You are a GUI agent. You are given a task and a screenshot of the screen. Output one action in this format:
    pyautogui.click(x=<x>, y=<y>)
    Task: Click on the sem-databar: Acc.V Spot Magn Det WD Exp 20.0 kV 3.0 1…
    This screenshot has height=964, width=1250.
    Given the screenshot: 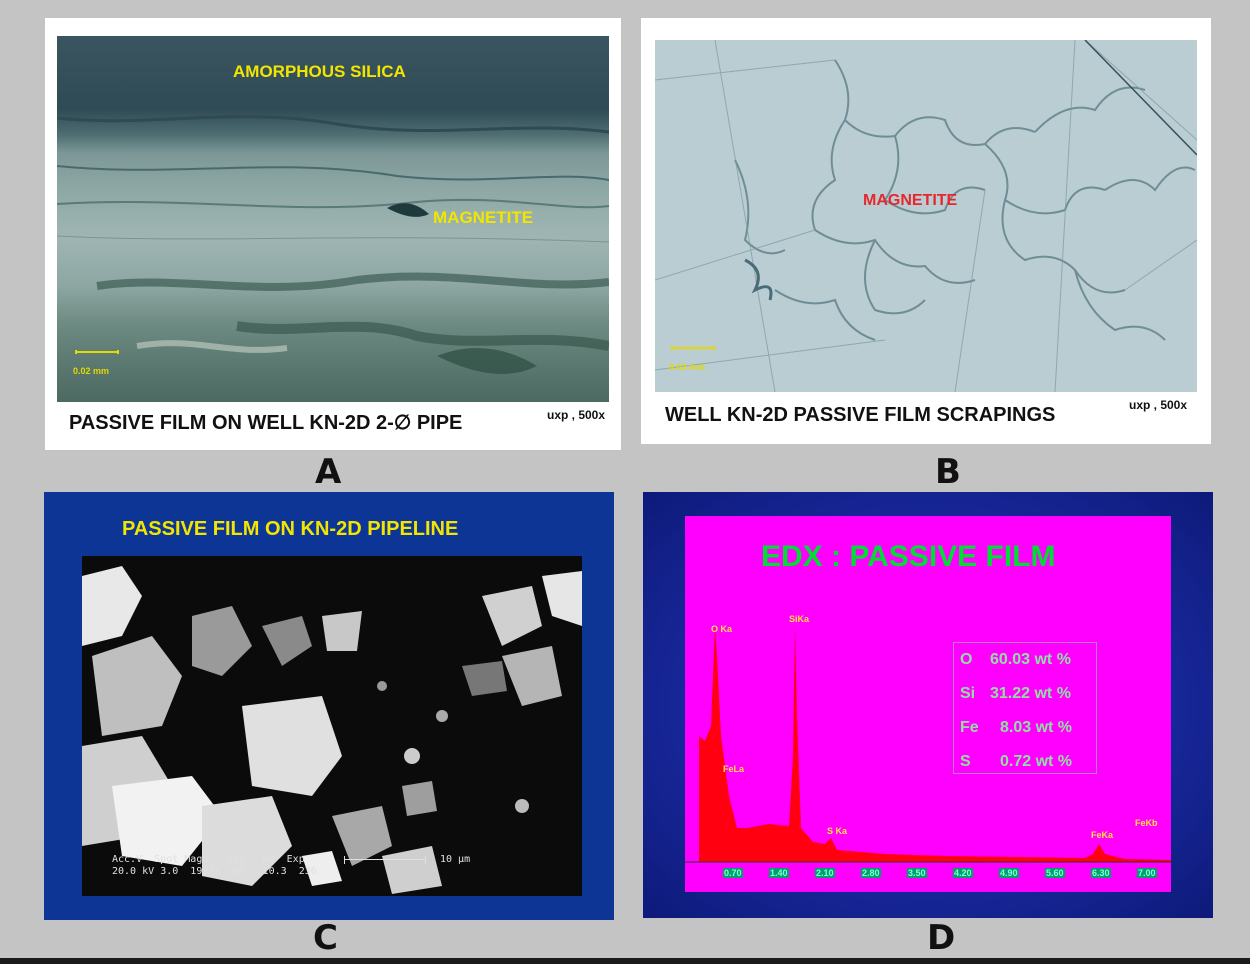 What is the action you would take?
    pyautogui.click(x=332, y=869)
    